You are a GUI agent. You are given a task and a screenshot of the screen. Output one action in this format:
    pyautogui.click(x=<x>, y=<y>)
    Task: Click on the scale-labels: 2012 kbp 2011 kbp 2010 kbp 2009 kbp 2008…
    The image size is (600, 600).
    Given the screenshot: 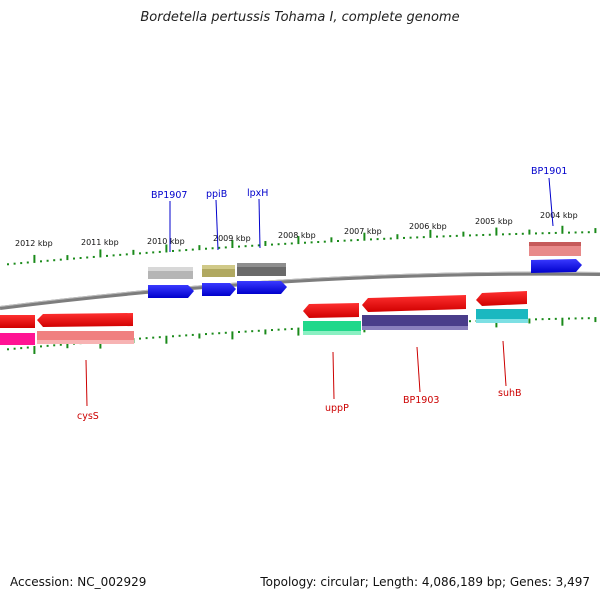 What is the action you would take?
    pyautogui.click(x=296, y=229)
    